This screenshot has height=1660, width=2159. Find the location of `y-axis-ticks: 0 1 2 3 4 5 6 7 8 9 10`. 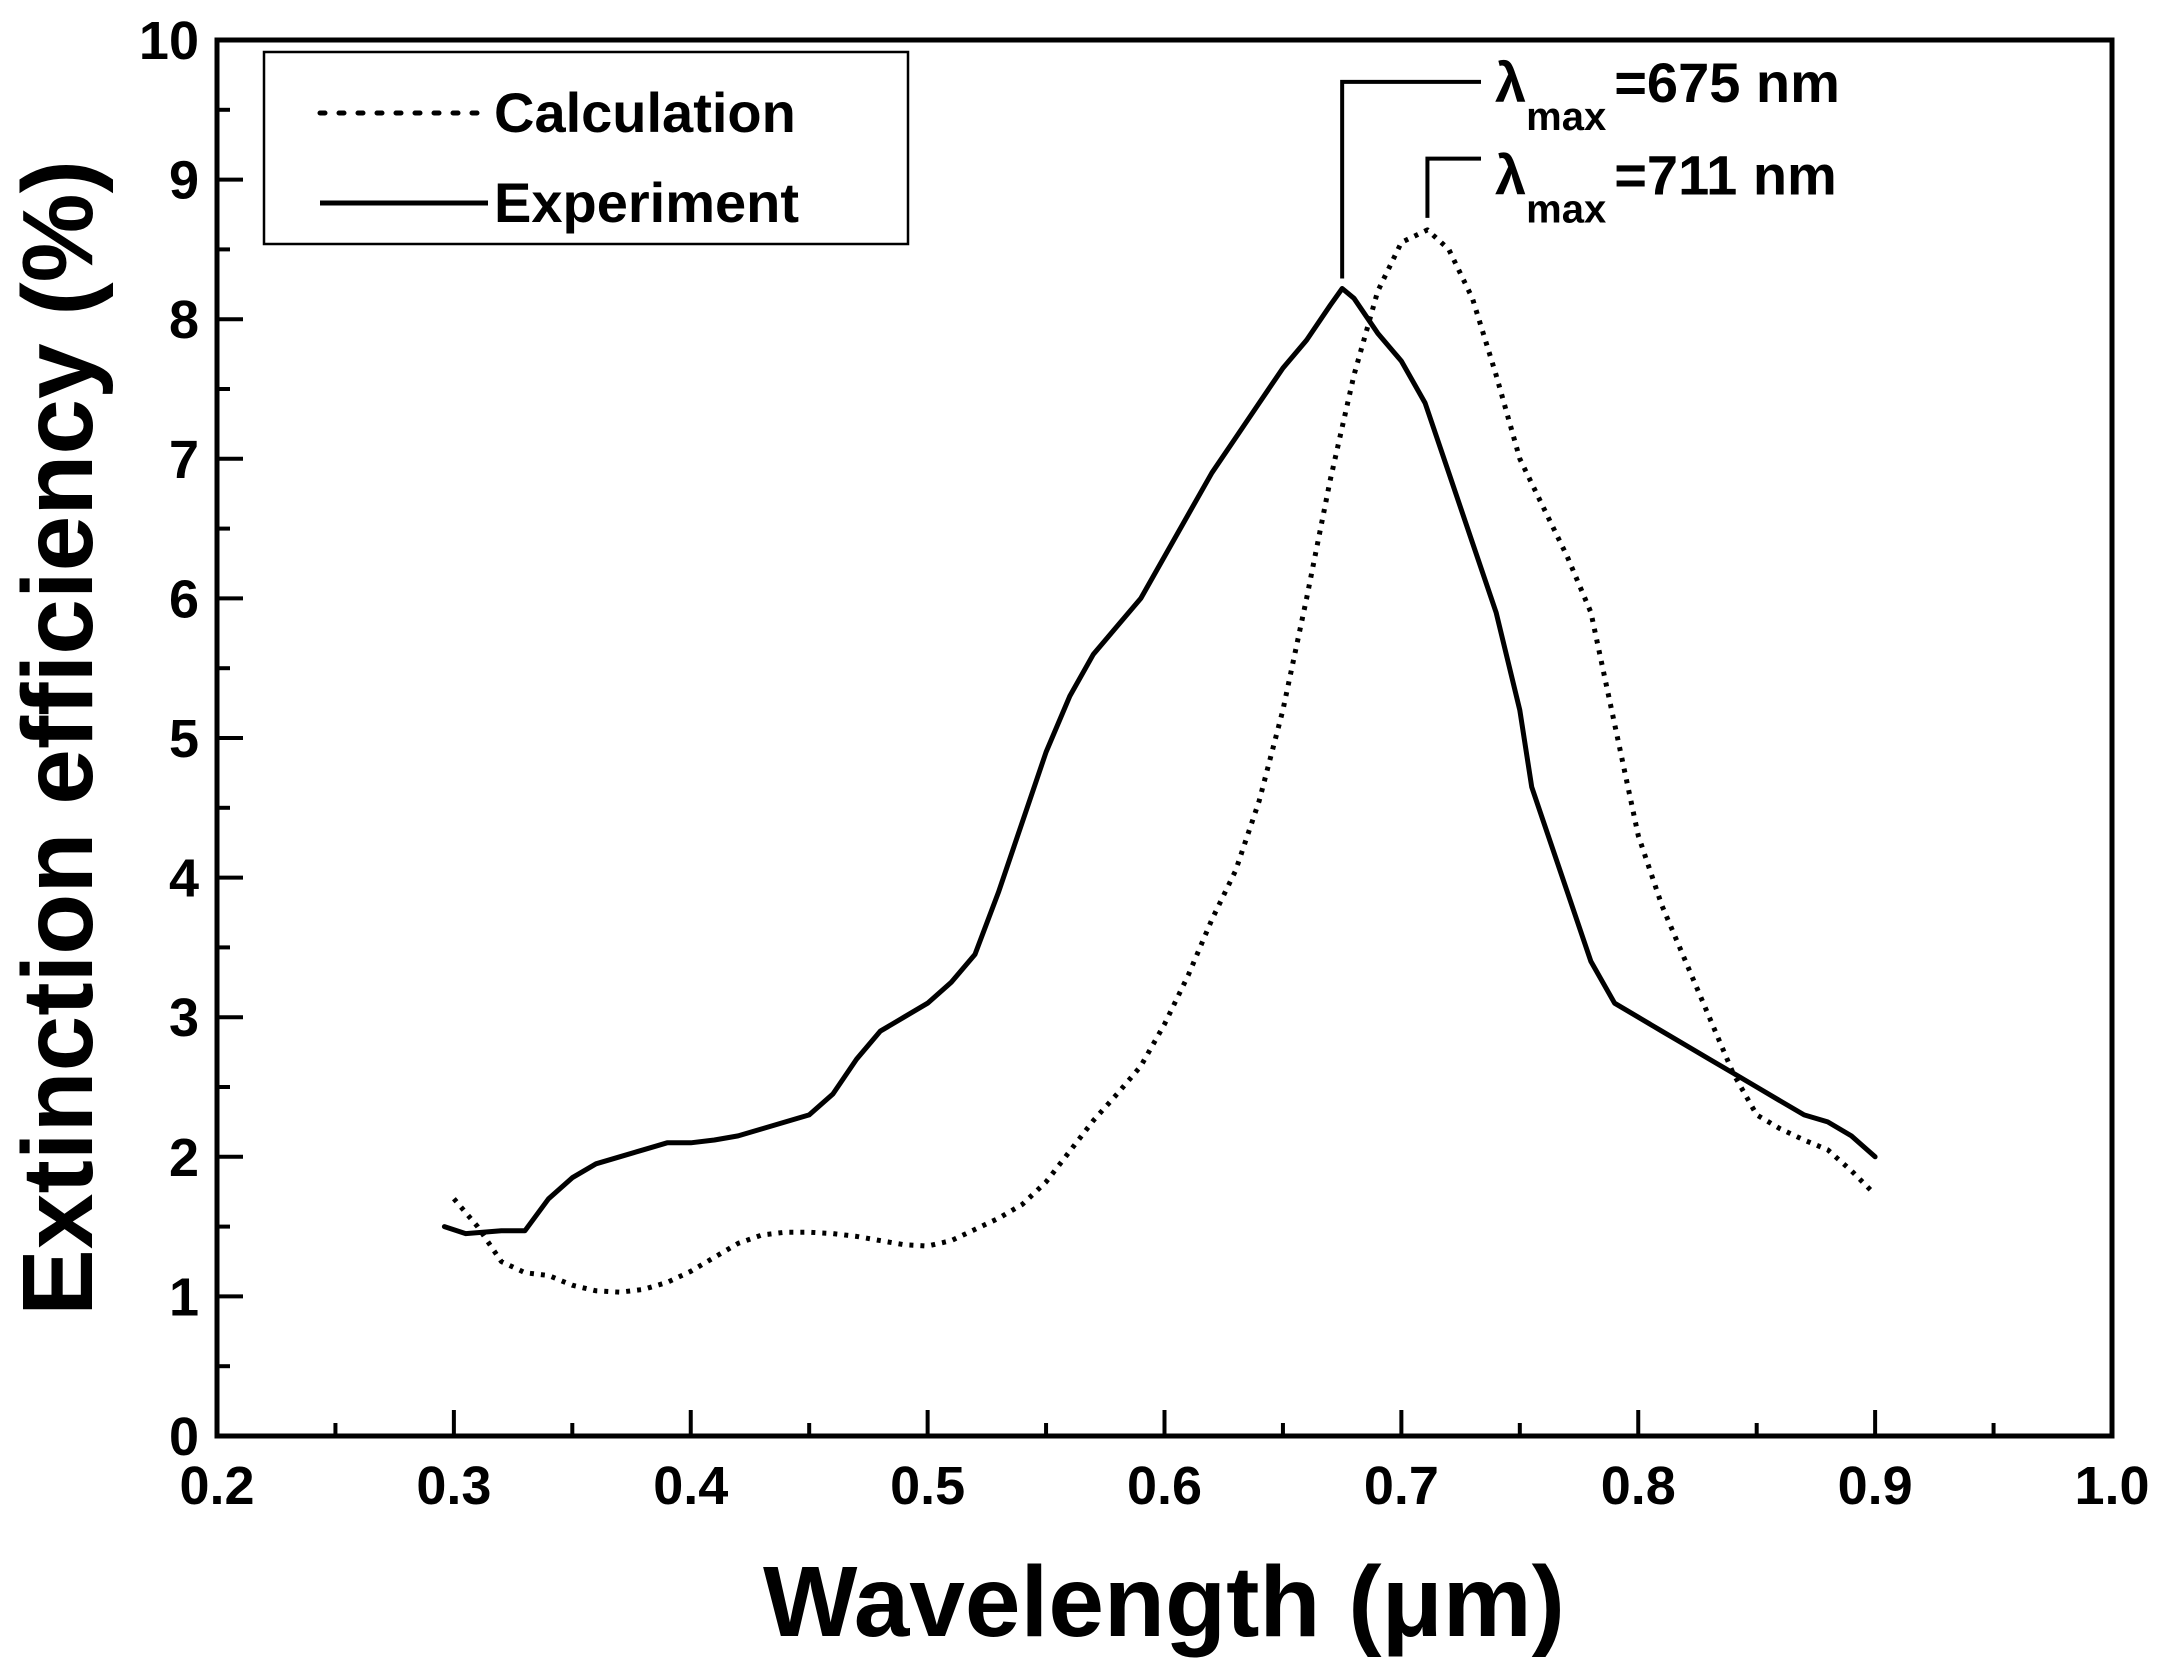

y-axis-ticks: 0 1 2 3 4 5 6 7 8 9 10 is located at coordinates (191, 739).